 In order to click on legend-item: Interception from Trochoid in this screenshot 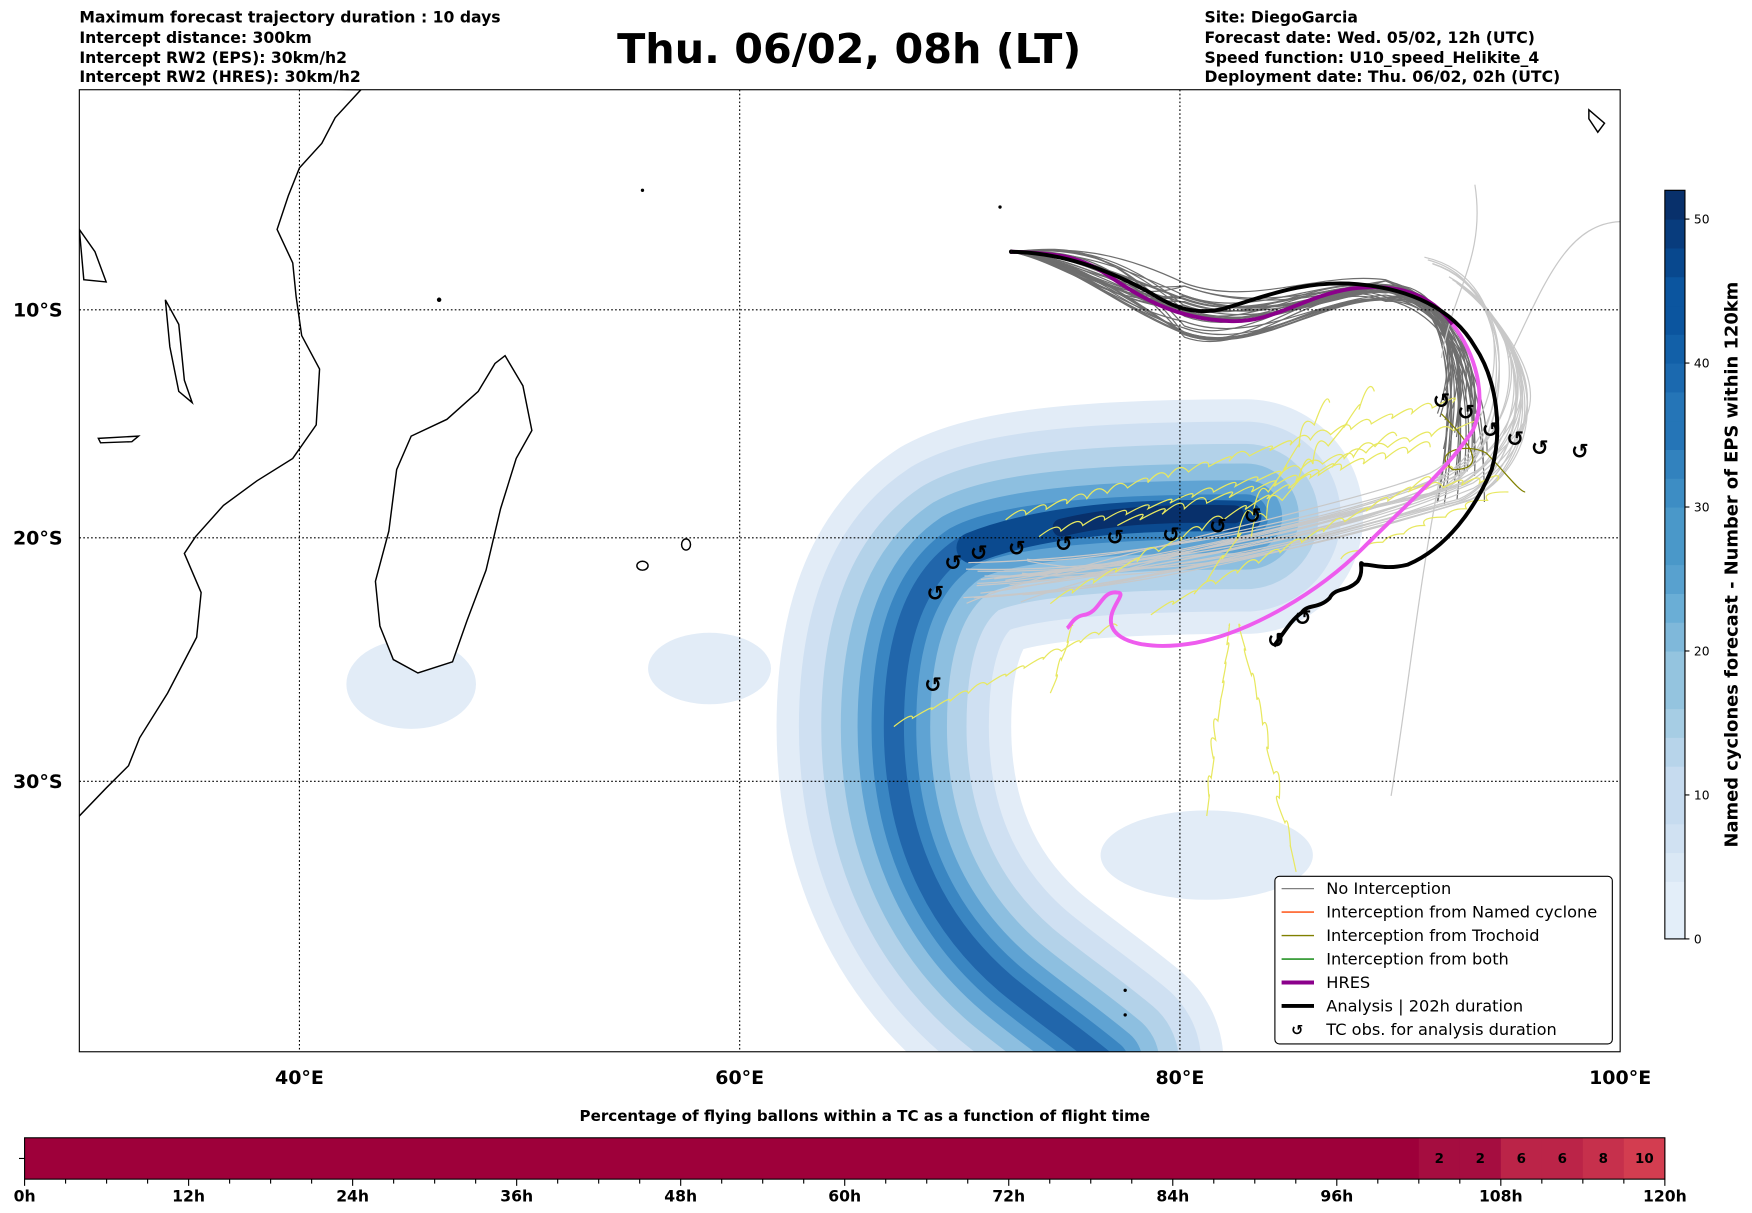, I will do `click(1410, 935)`.